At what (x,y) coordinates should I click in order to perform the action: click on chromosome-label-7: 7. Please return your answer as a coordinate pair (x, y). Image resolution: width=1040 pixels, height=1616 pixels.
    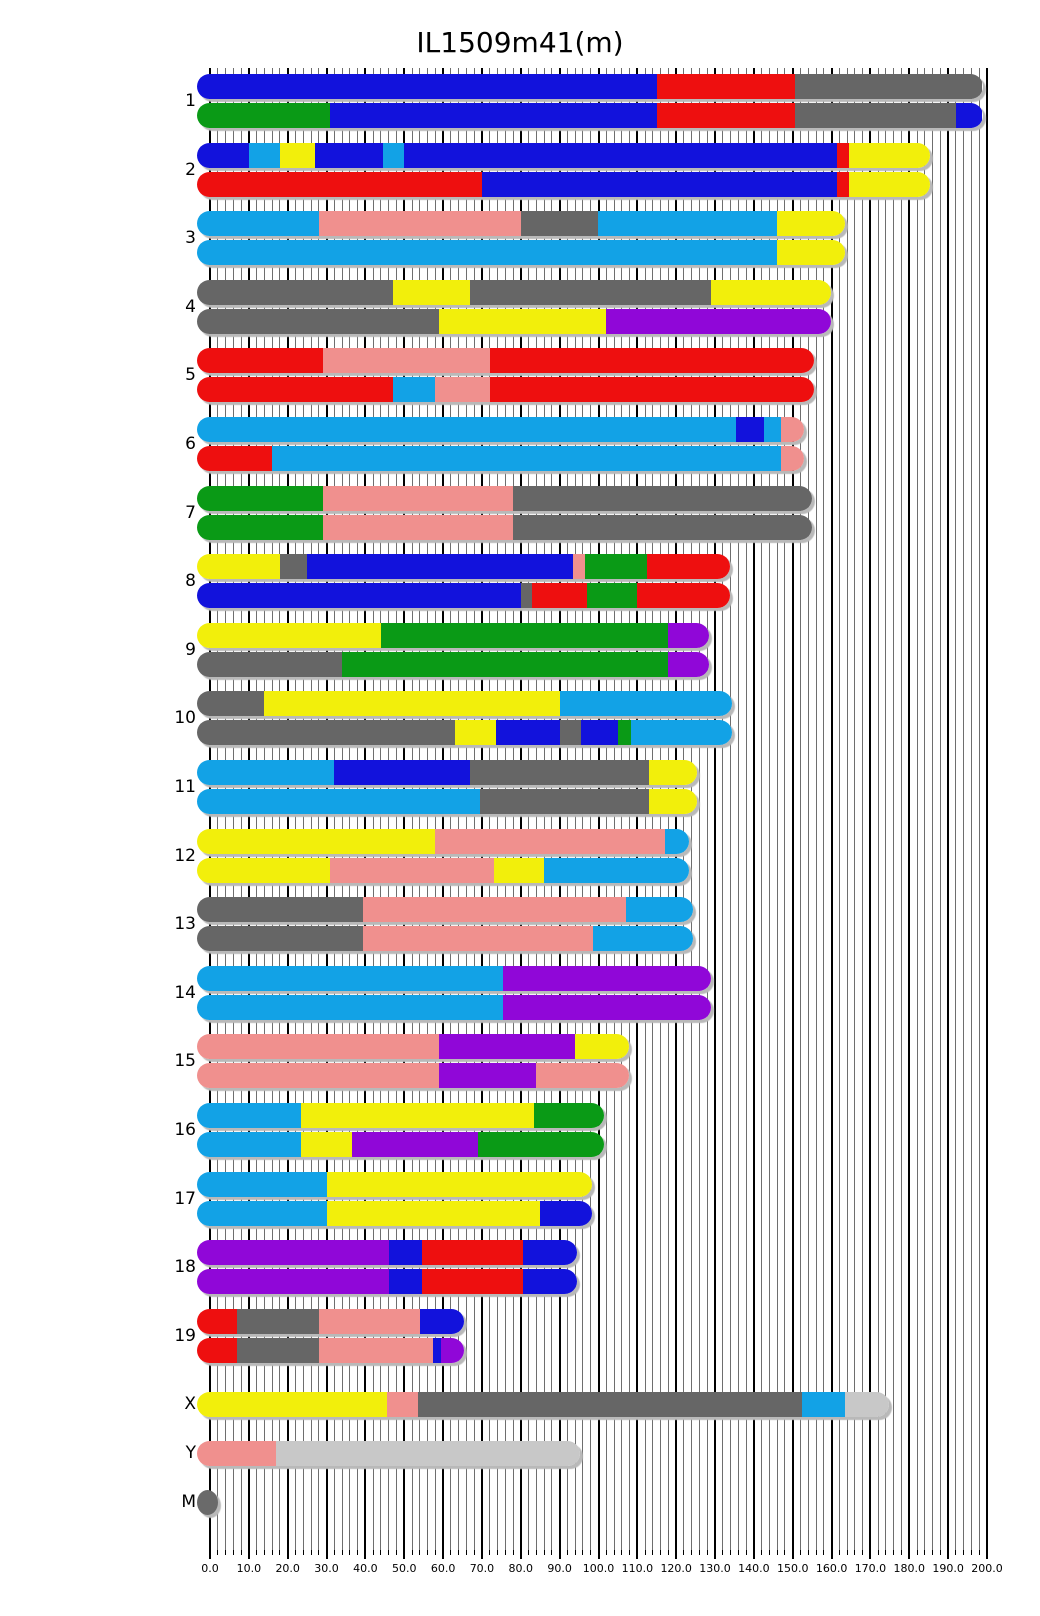
    Looking at the image, I should click on (190, 512).